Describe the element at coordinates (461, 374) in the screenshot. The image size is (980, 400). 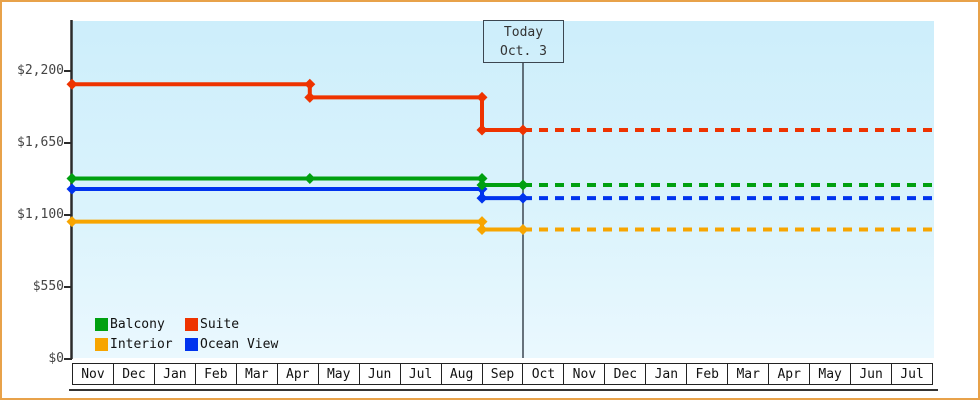
I see `month-cell: Aug` at that location.